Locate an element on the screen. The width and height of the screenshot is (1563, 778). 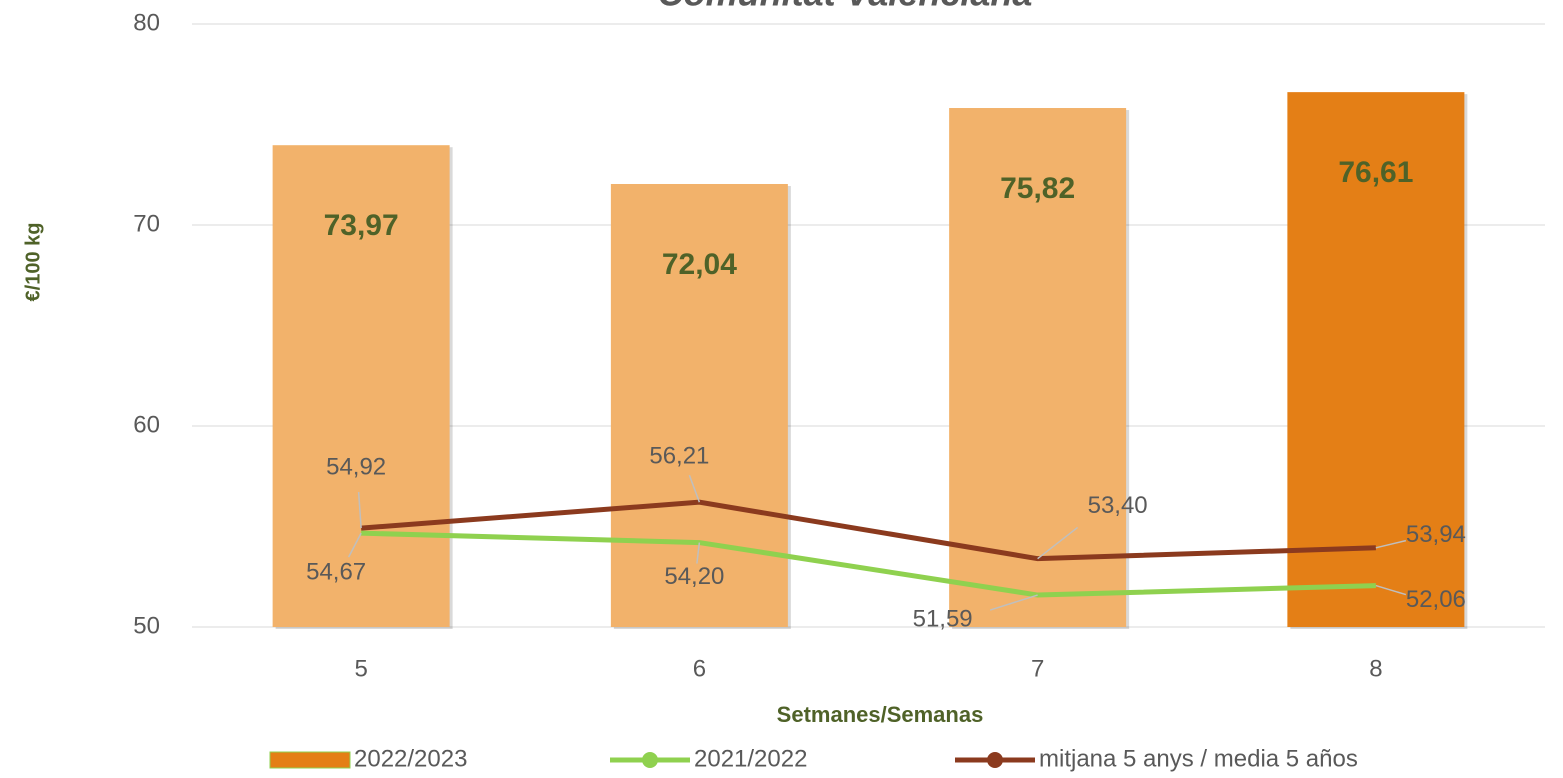
bar-value-label: 76,61 is located at coordinates (1375, 172).